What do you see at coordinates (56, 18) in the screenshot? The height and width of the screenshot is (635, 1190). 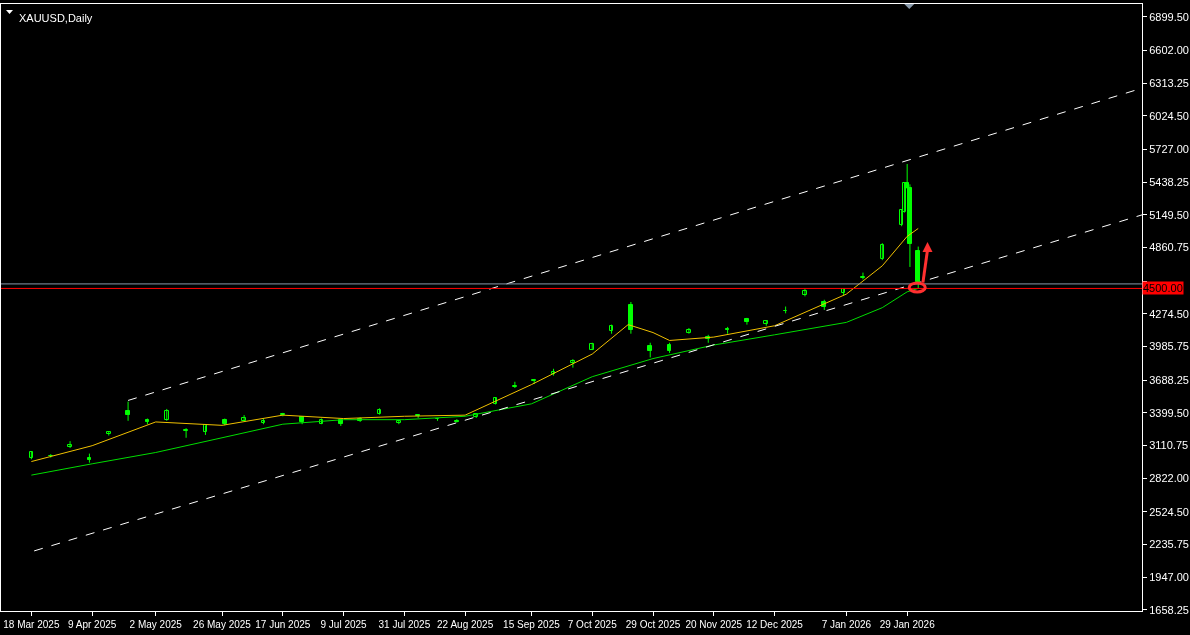 I see `text: XAUUSD,Daily` at bounding box center [56, 18].